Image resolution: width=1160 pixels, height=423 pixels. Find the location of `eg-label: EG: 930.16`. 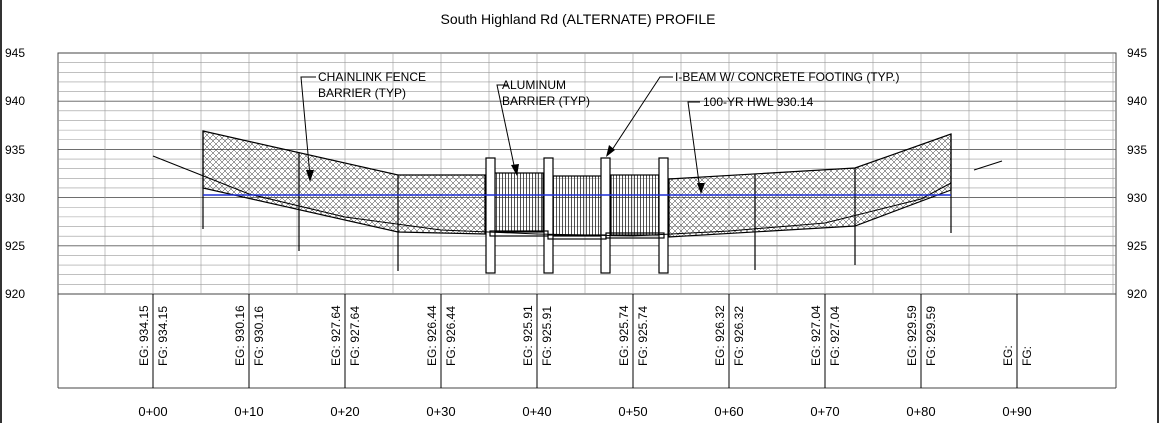

eg-label: EG: 930.16 is located at coordinates (240, 335).